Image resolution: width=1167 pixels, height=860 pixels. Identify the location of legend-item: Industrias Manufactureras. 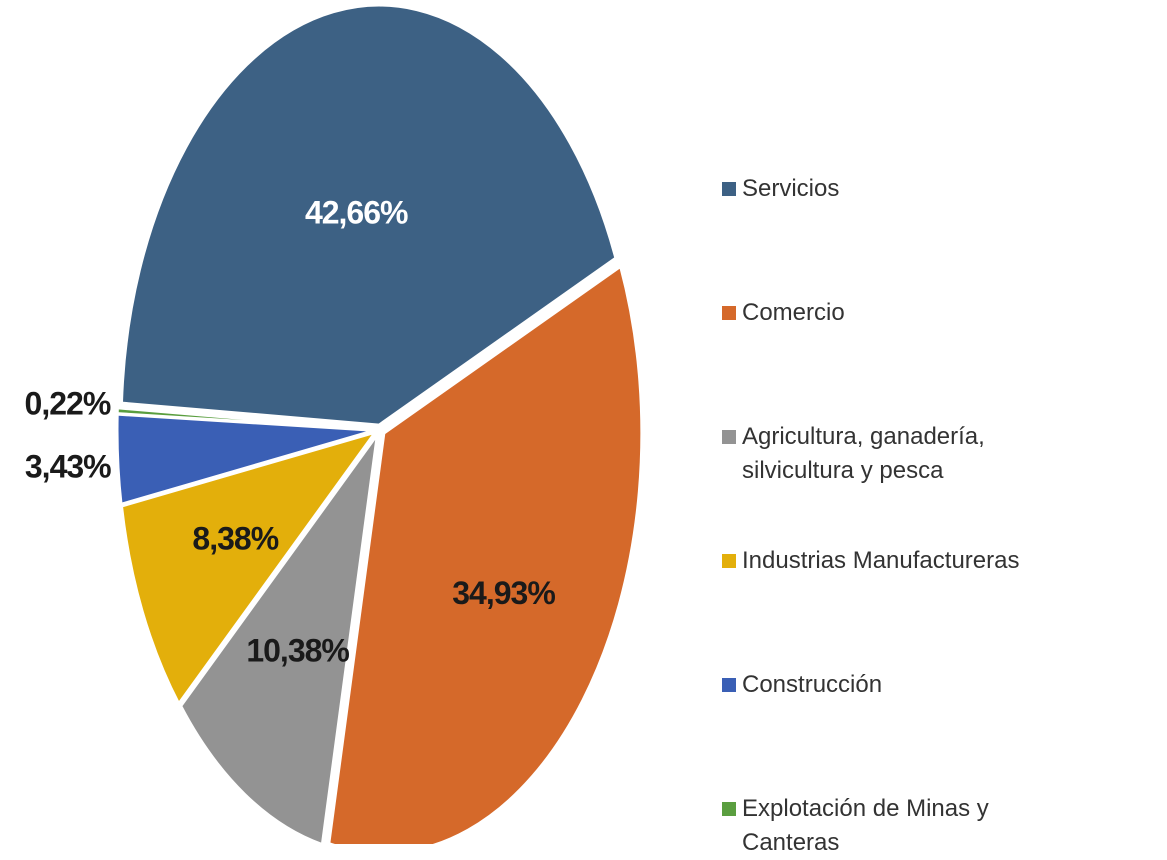
(887, 561).